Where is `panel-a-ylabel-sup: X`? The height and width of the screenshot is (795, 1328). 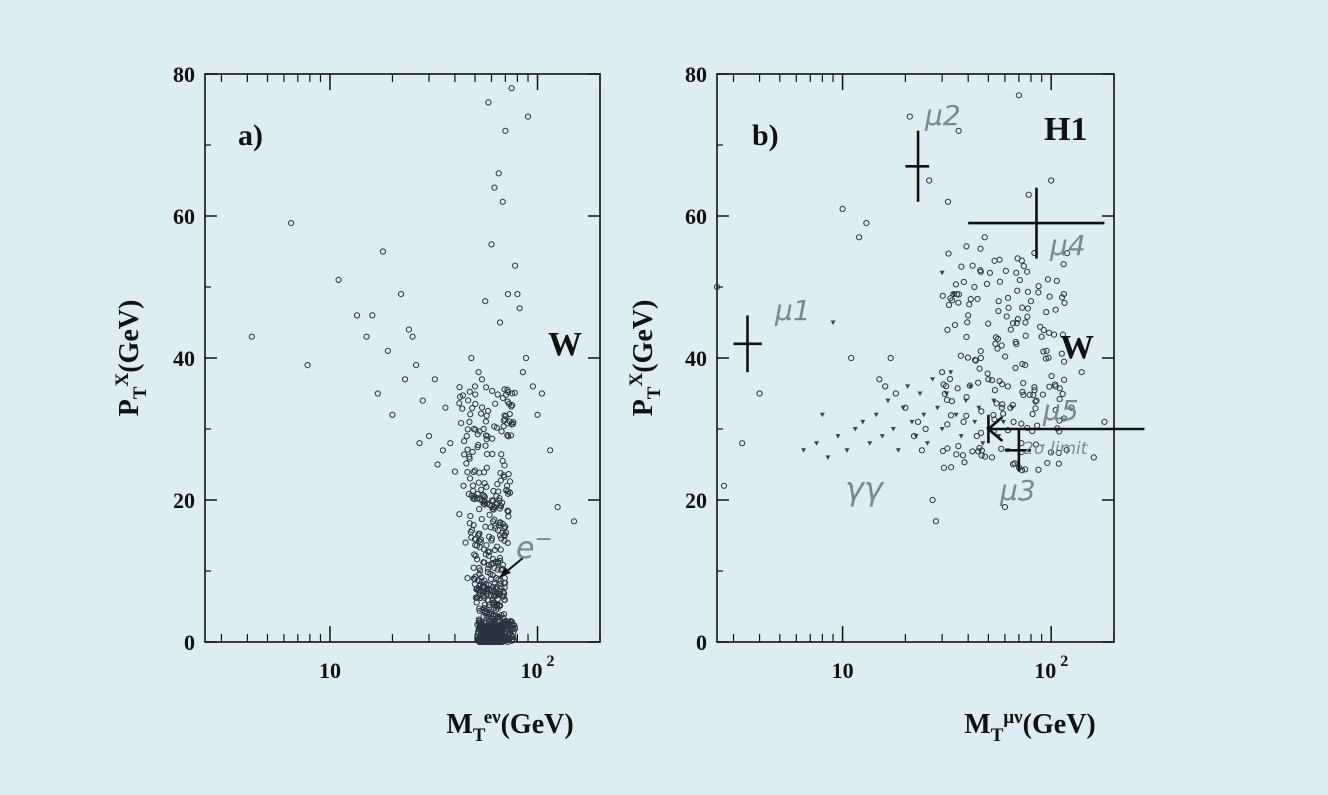 panel-a-ylabel-sup: X is located at coordinates (122, 380).